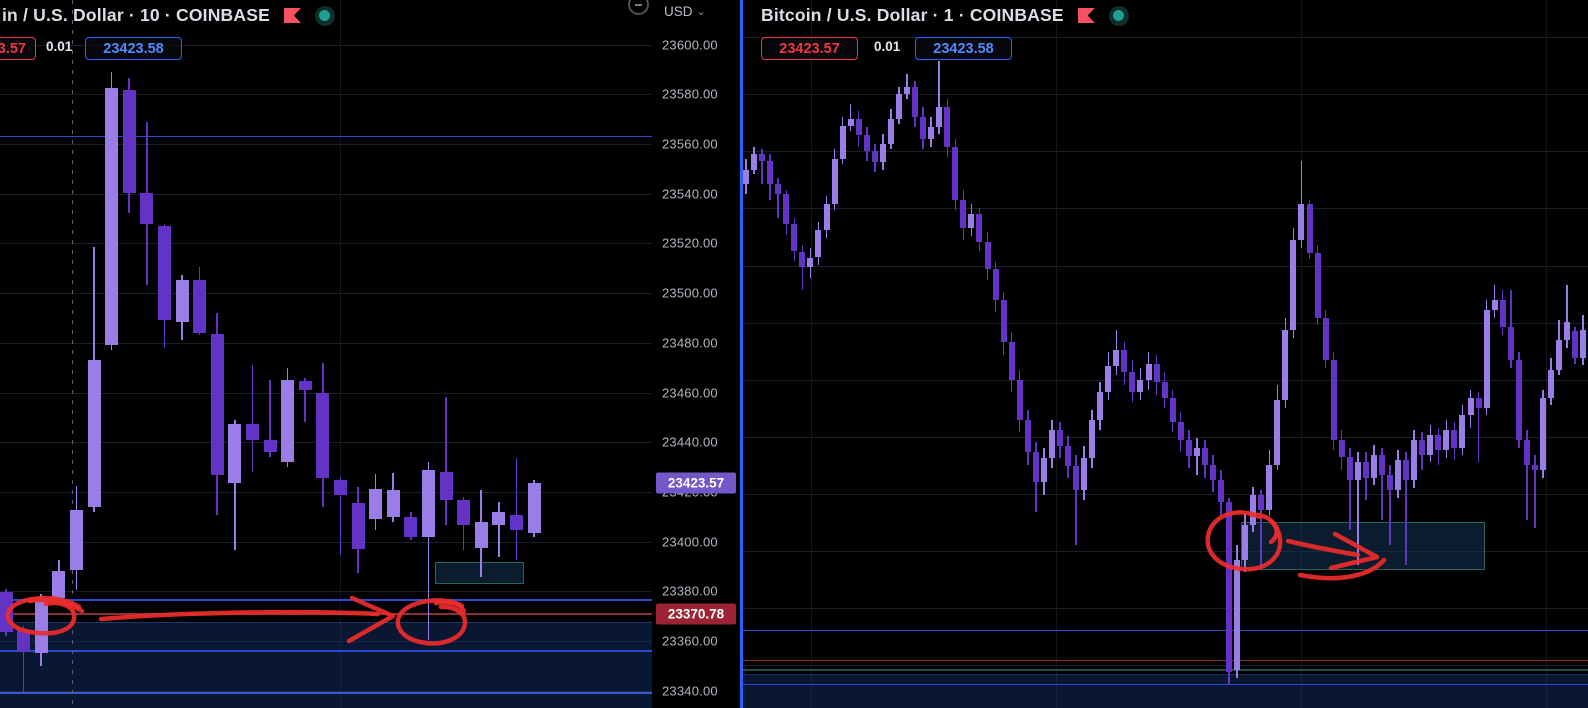 The image size is (1588, 708). Describe the element at coordinates (690, 691) in the screenshot. I see `axis-tick-label: 23340.00` at that location.